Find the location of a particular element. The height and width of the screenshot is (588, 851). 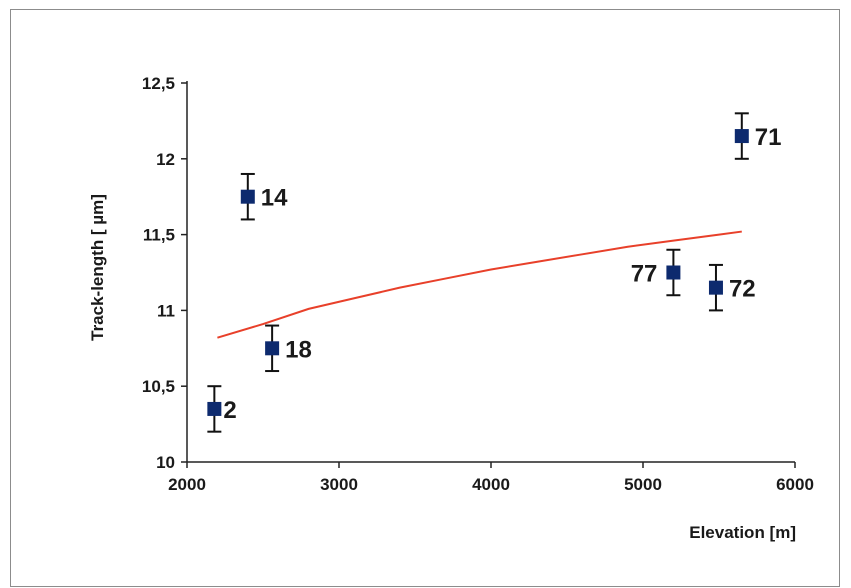

x-tick-label: 6000 is located at coordinates (795, 484).